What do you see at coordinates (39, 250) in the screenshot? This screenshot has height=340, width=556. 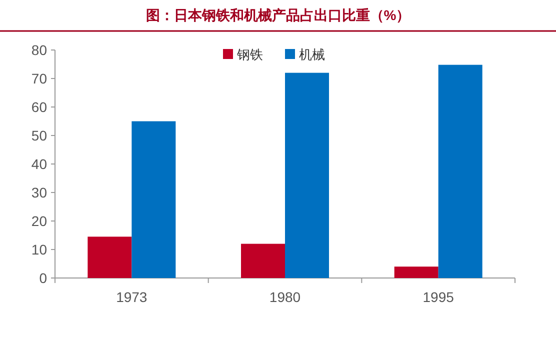 I see `y-tick-label: 10` at bounding box center [39, 250].